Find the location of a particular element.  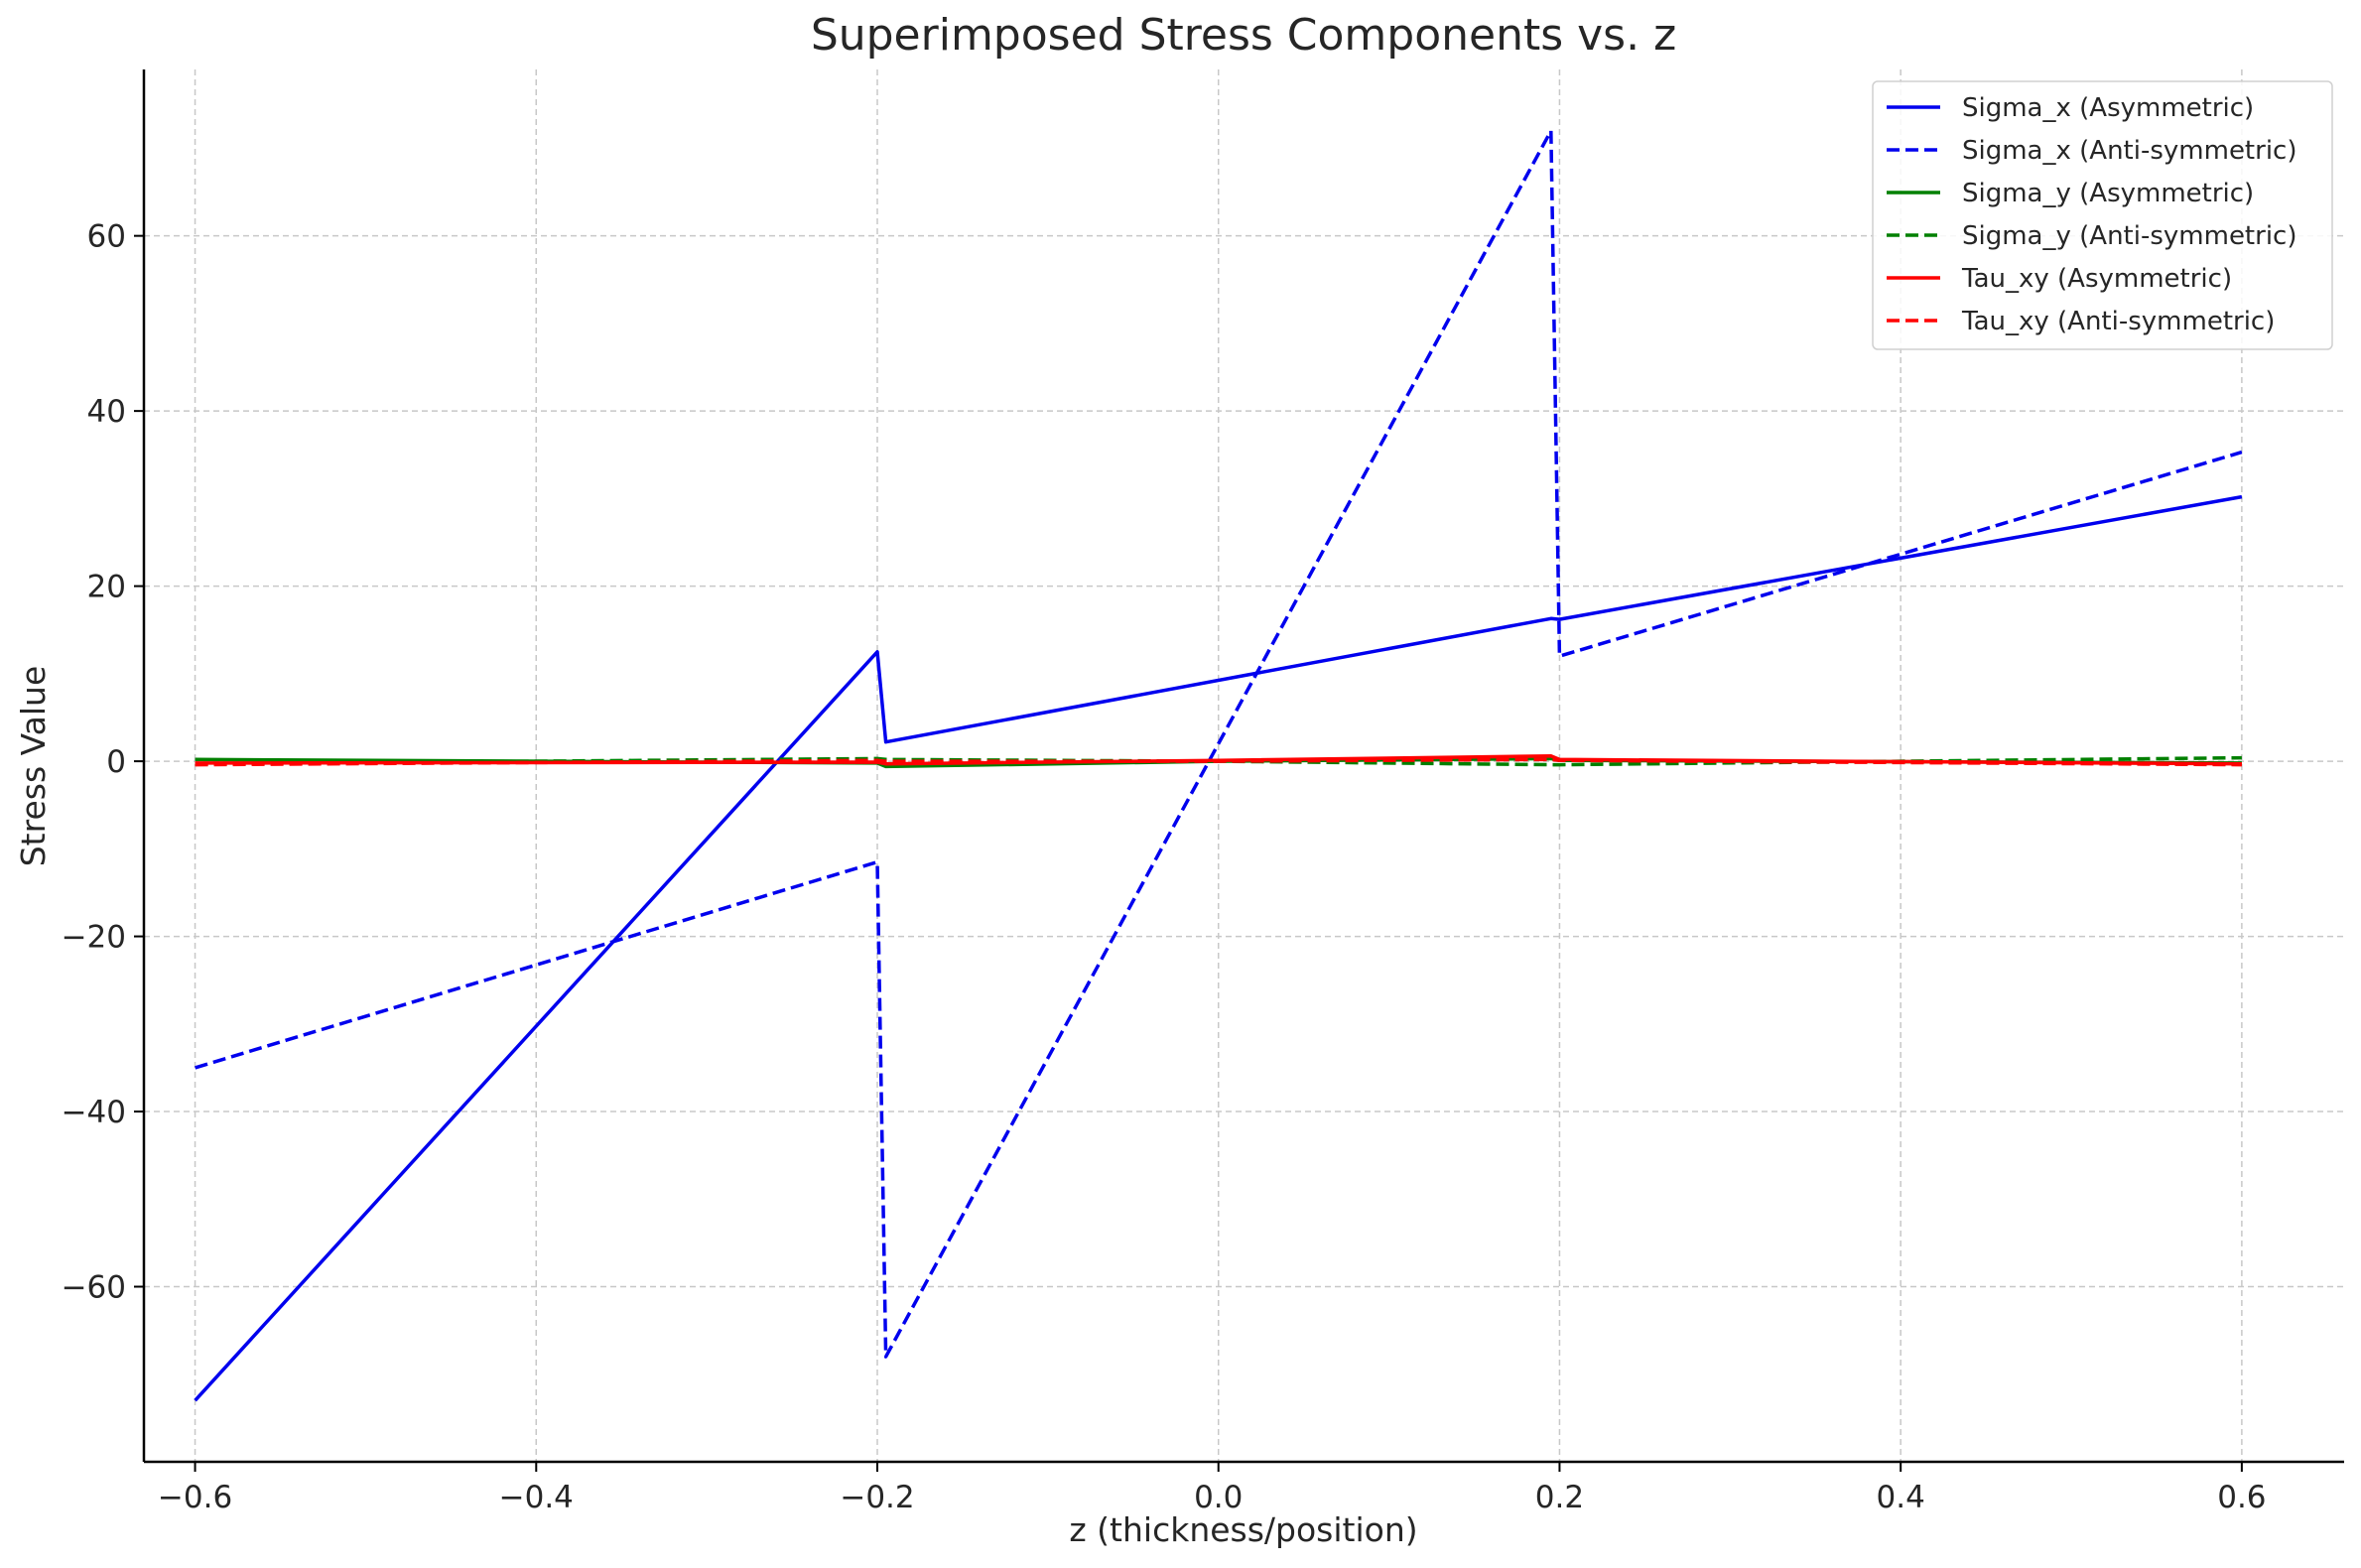

y-tick-label: 40 is located at coordinates (107, 412).